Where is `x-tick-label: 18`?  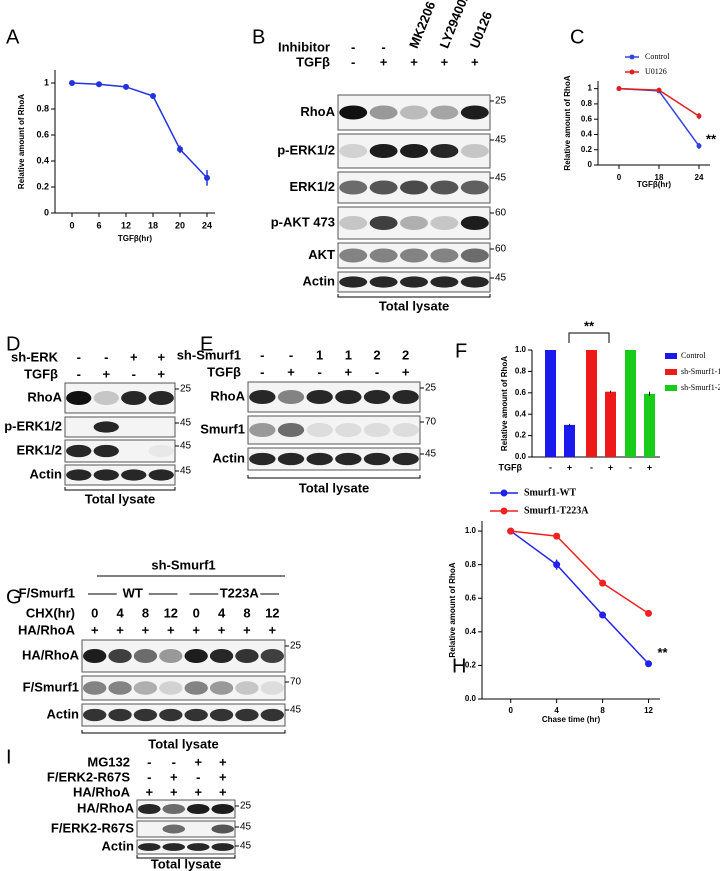
x-tick-label: 18 is located at coordinates (659, 177).